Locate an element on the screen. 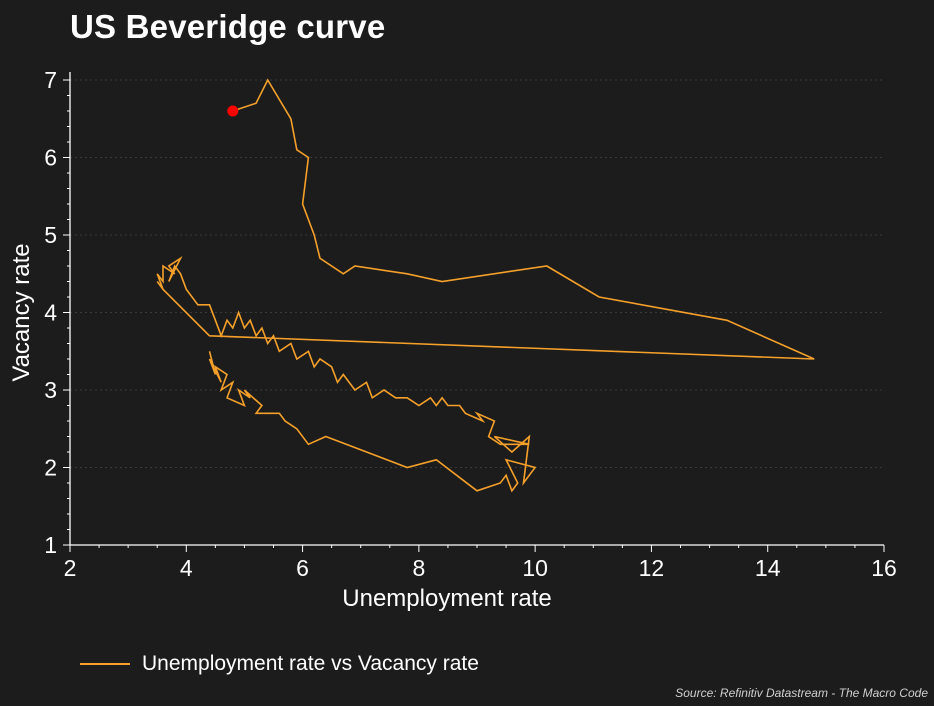 The image size is (934, 706). x-tick-label-12: 12 is located at coordinates (652, 568).